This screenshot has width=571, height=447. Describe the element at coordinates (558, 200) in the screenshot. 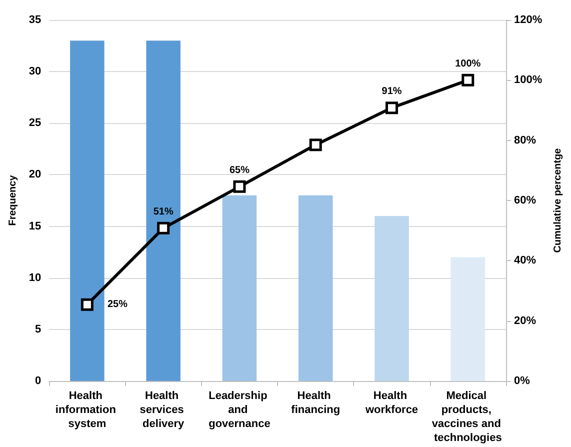

I see `y2-axis-title: Cumulative percentge` at that location.